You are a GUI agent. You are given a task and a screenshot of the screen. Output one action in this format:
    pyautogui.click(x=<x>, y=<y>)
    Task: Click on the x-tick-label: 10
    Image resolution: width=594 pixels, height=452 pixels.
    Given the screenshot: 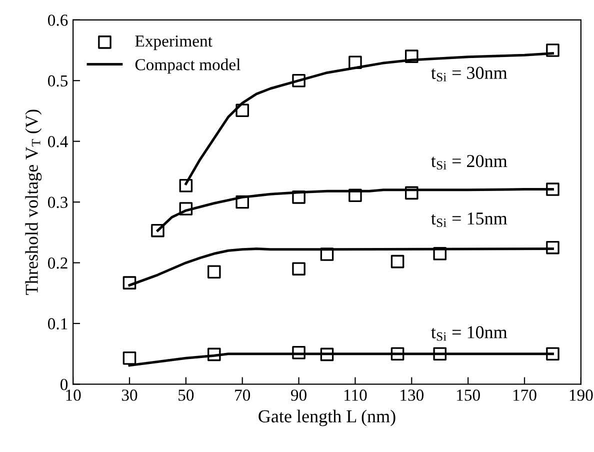 What is the action you would take?
    pyautogui.click(x=73, y=395)
    